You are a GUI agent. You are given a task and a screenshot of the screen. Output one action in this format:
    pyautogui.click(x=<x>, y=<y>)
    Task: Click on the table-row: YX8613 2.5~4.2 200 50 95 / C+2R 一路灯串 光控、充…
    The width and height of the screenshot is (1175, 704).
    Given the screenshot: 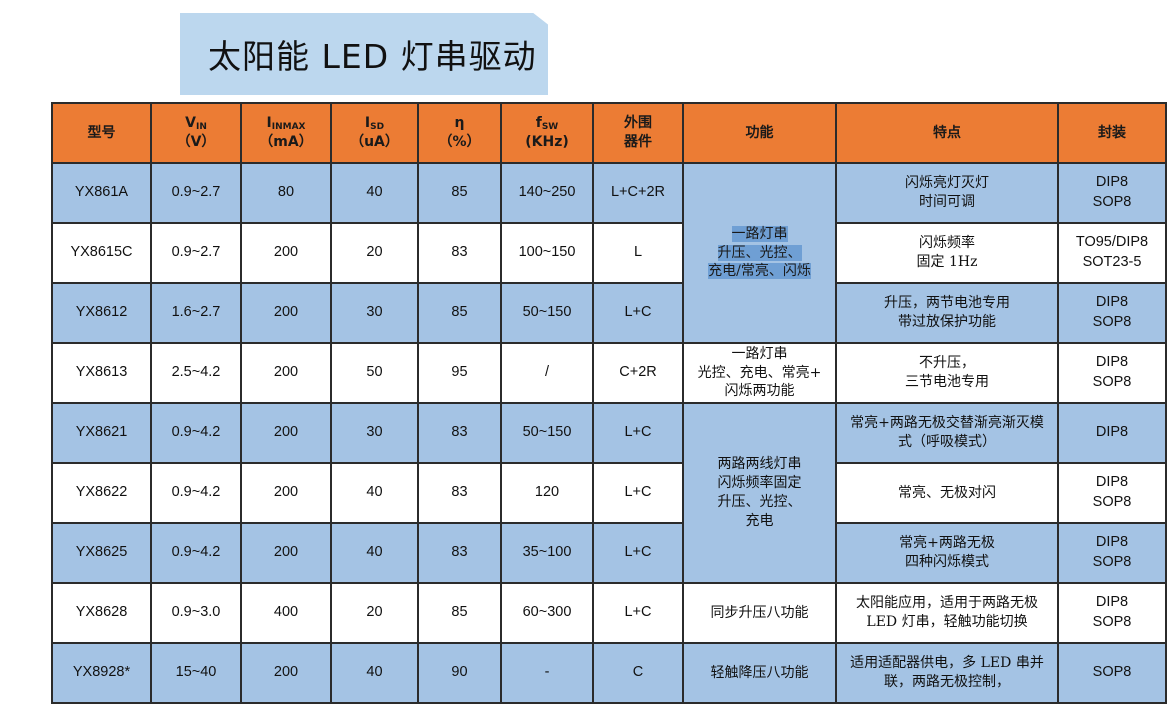 What is the action you would take?
    pyautogui.click(x=609, y=373)
    